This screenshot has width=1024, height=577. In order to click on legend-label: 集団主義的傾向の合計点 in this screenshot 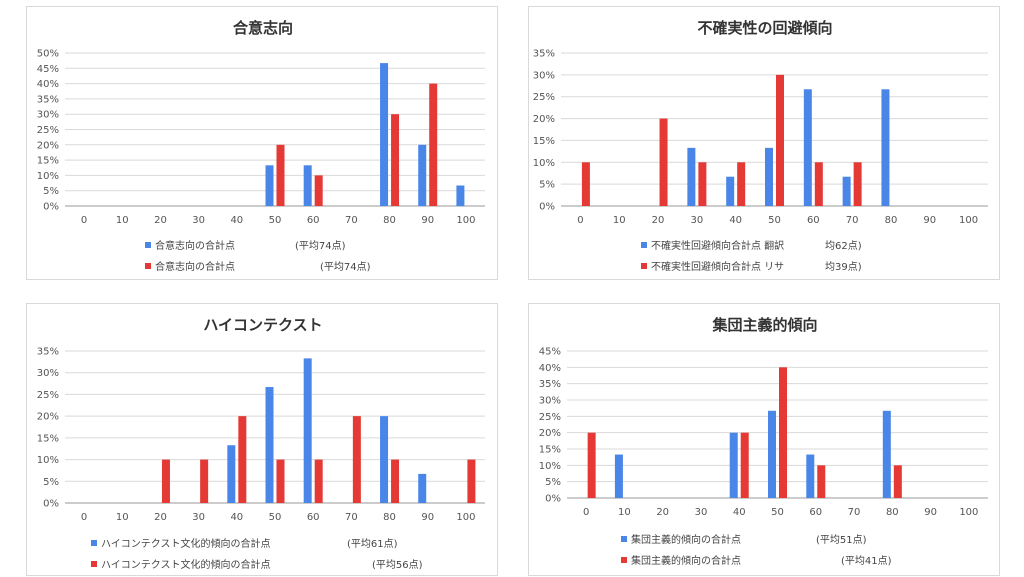, I will do `click(686, 540)`.